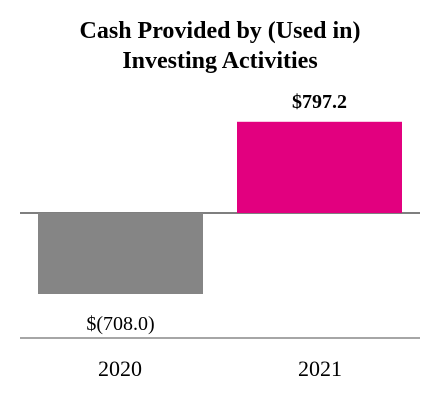  What do you see at coordinates (319, 102) in the screenshot?
I see `value-label-2021: $797.2` at bounding box center [319, 102].